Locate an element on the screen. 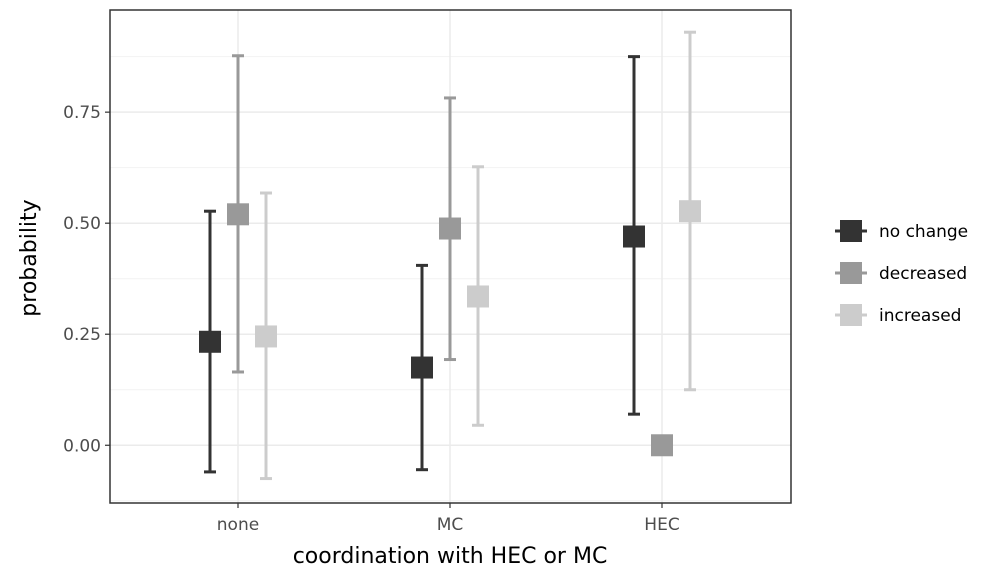 This screenshot has height=574, width=981. y-tick-label: 0.00 is located at coordinates (82, 446).